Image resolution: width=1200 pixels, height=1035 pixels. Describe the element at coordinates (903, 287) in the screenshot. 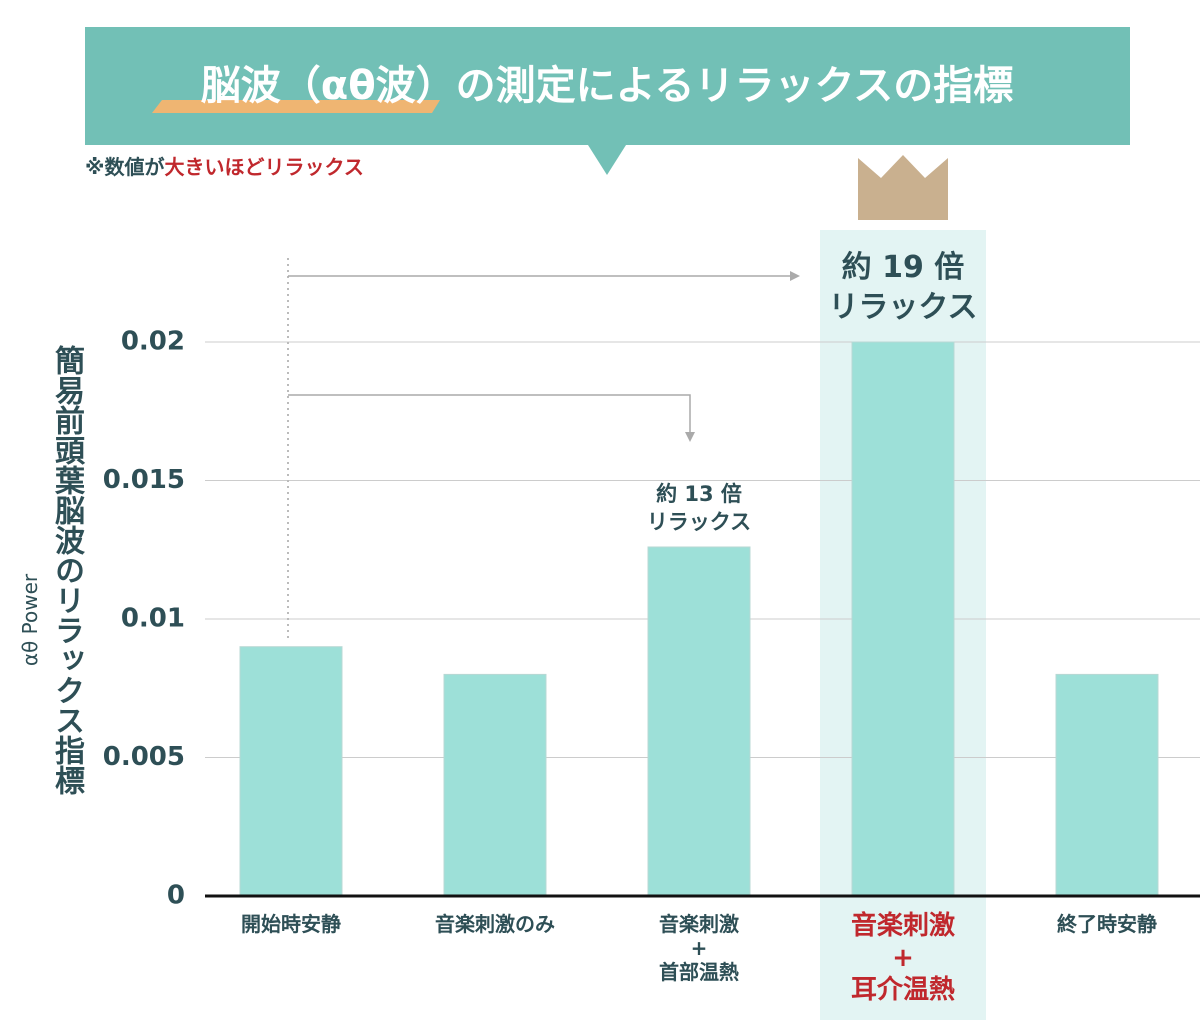

I see `annotation: 約 19 倍 リラックス` at that location.